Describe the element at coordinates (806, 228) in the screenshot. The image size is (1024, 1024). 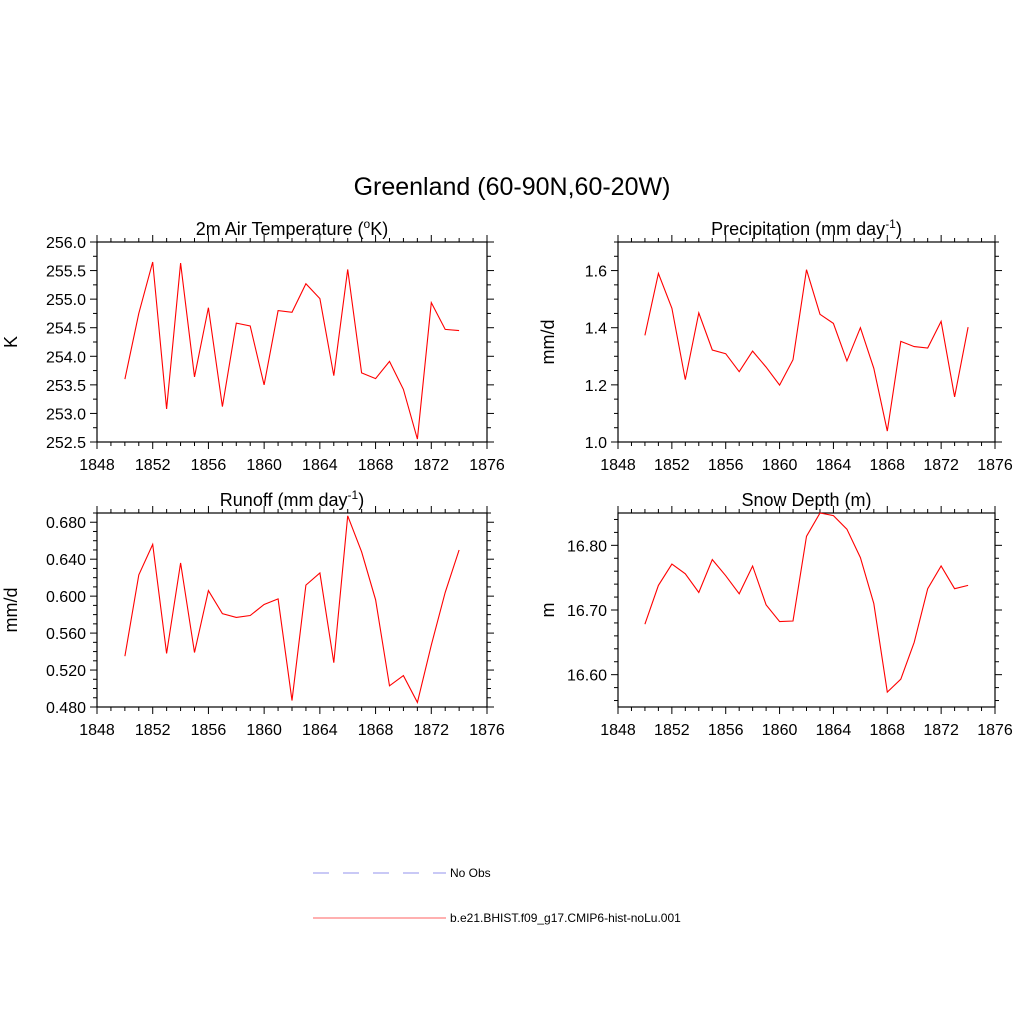
I see `panel-title: Precipitation (mm day-1)` at that location.